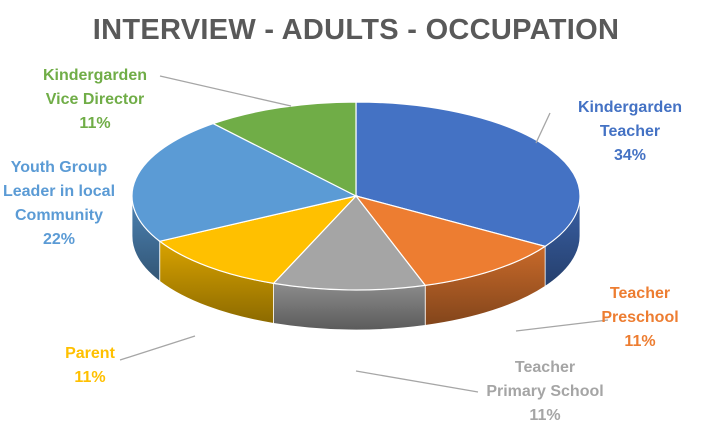  What do you see at coordinates (59, 204) in the screenshot?
I see `data-label-4: Youth Group Leader in local Community 22%` at bounding box center [59, 204].